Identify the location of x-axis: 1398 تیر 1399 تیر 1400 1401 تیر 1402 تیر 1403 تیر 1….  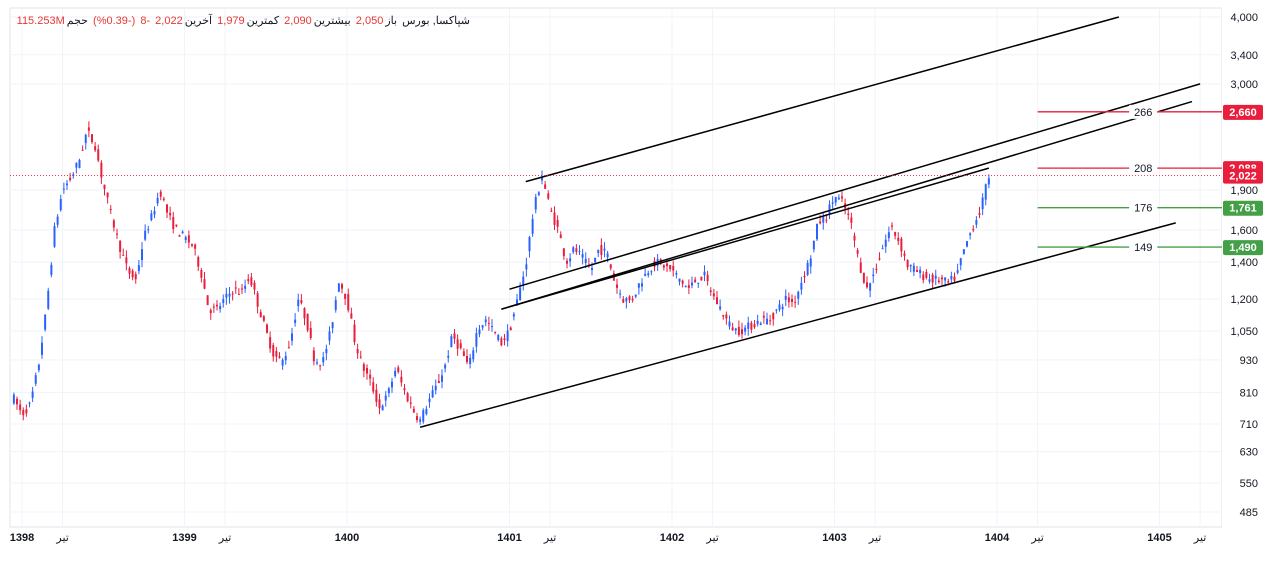
(608, 538).